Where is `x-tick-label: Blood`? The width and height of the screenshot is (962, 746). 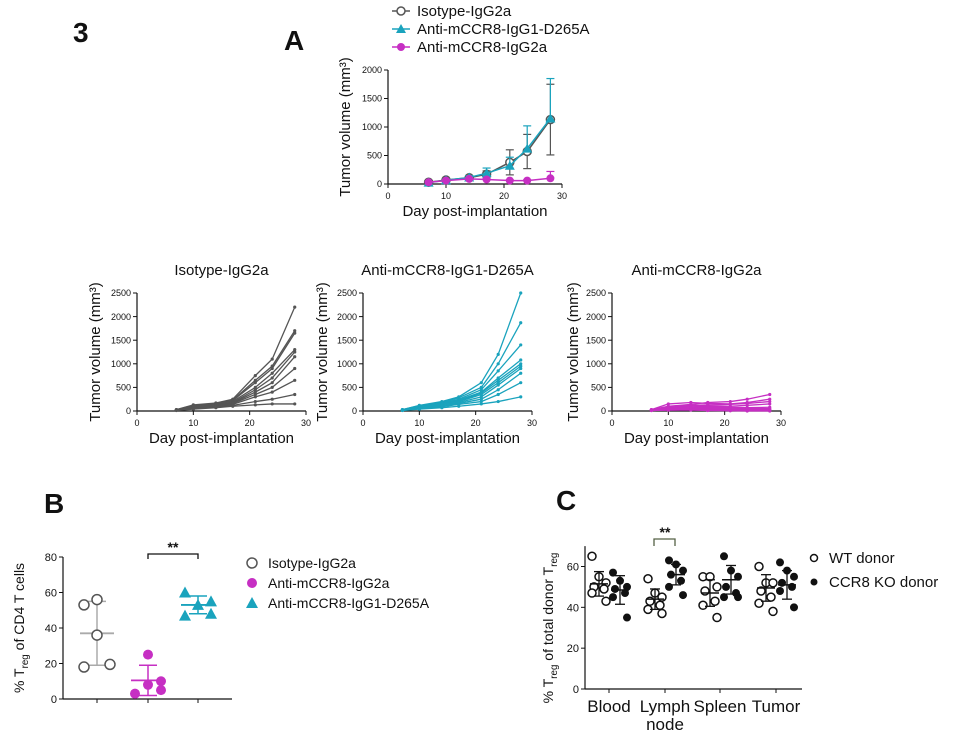 x-tick-label: Blood is located at coordinates (608, 706).